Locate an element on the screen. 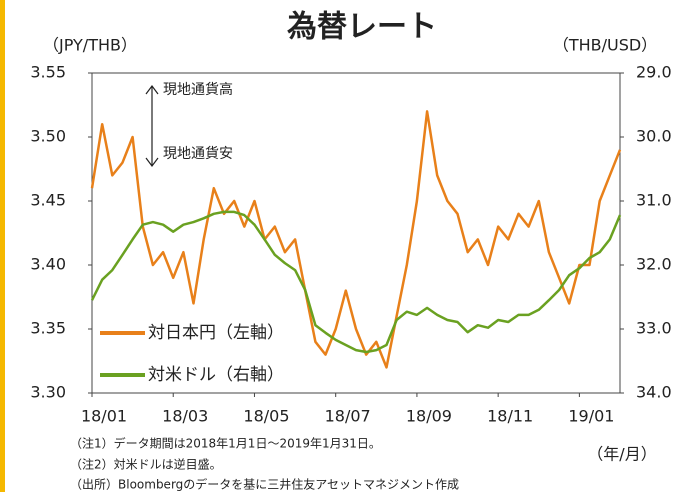 The image size is (679, 492). note: （出所）Bloombergのデータを基に三井住友アセットマネジメント作成 is located at coordinates (264, 484).